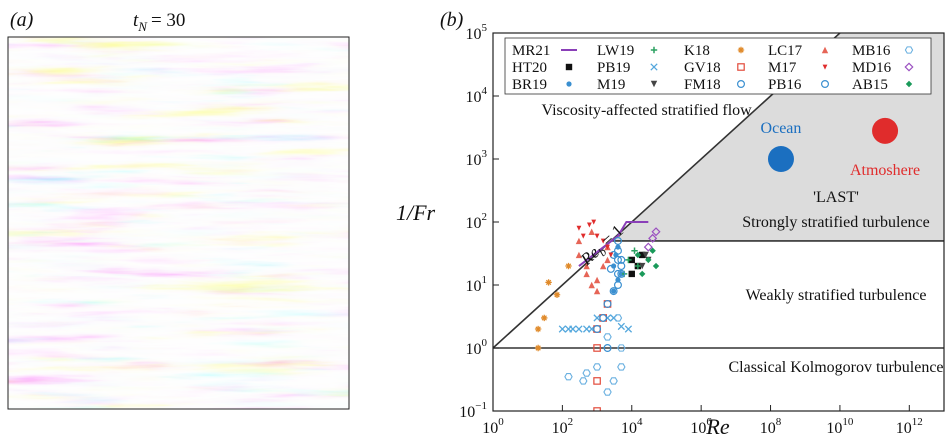 This screenshot has width=945, height=438. What do you see at coordinates (825, 67) in the screenshot?
I see `legend-marker-m17` at bounding box center [825, 67].